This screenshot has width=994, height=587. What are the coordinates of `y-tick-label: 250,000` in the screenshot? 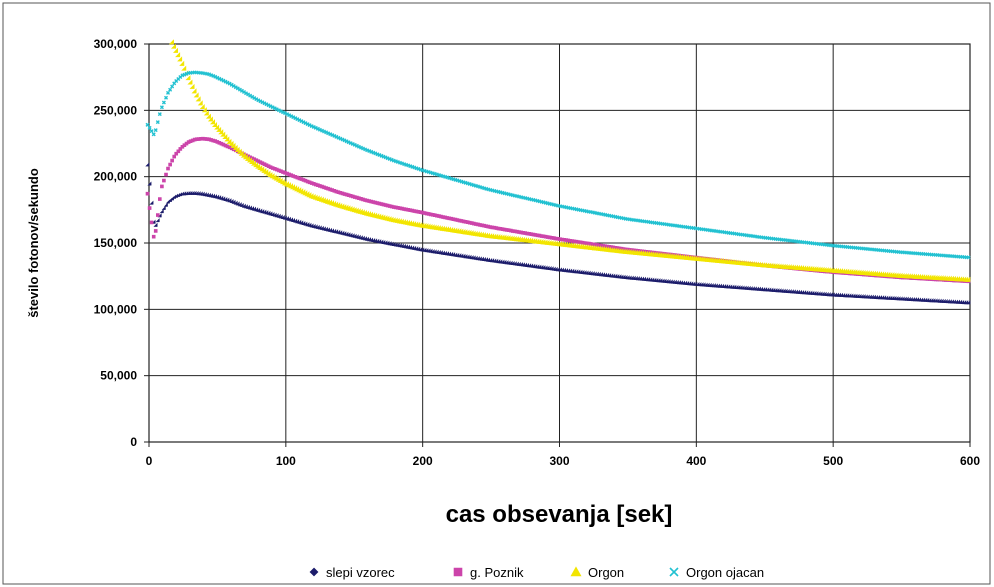 It's located at (116, 110).